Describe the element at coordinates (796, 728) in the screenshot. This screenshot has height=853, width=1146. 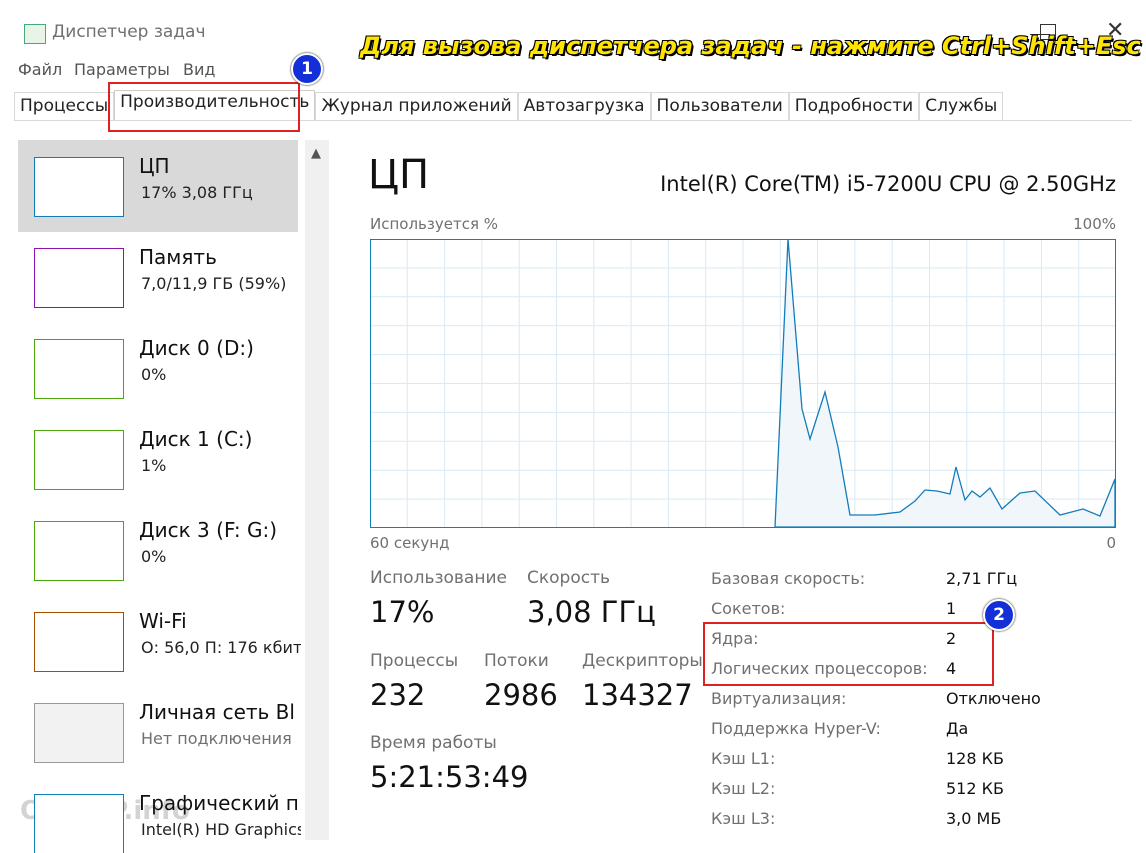
I see `spec-label: Поддержка Hyper-V:` at that location.